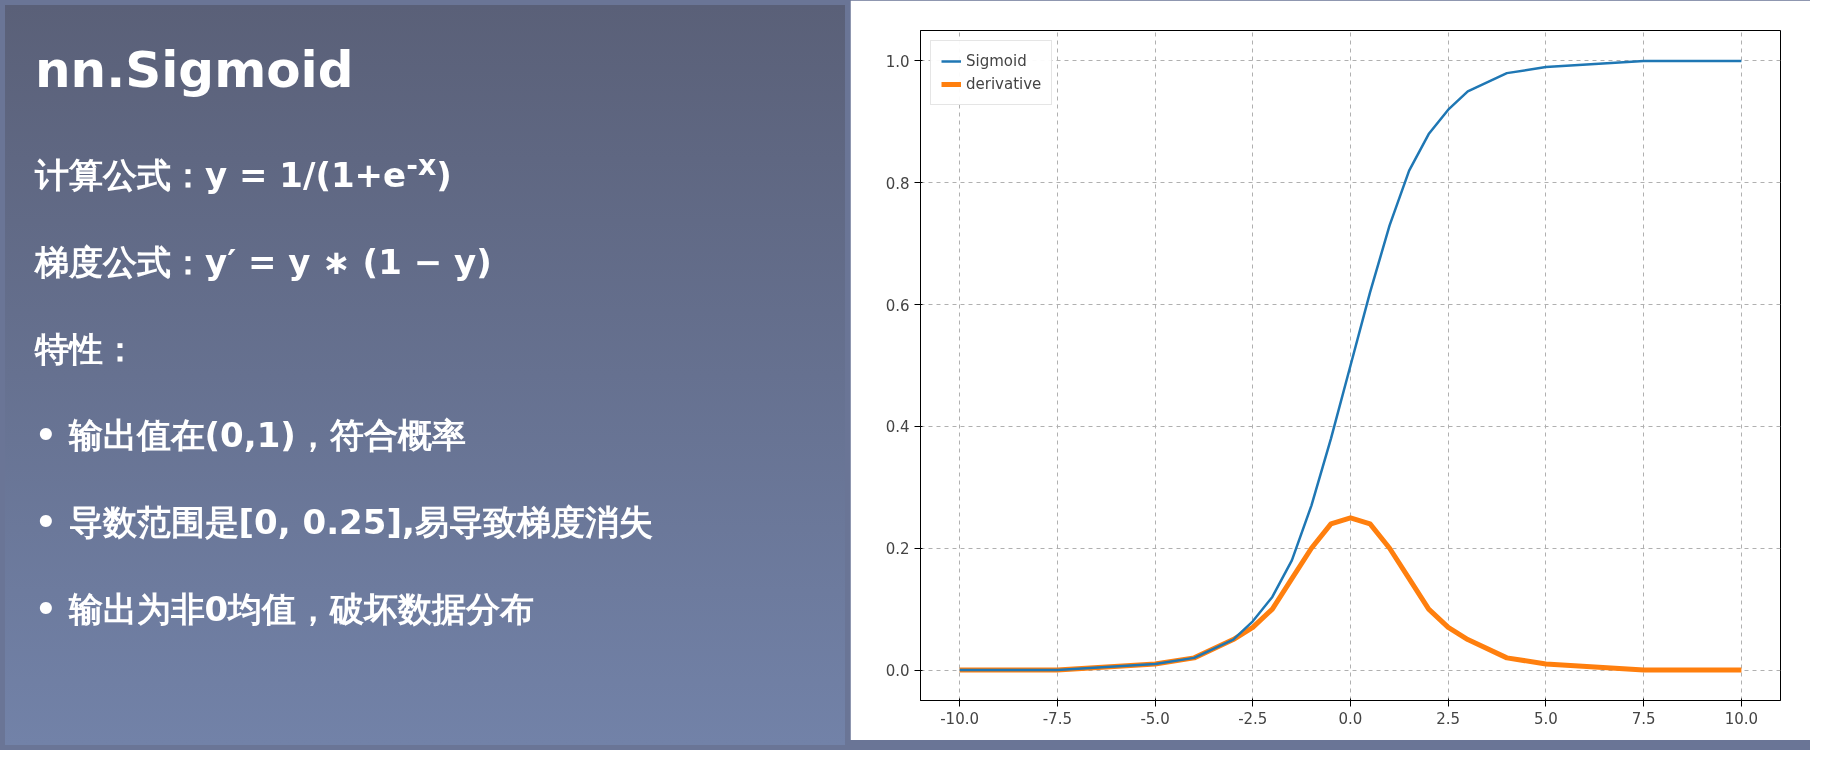  Describe the element at coordinates (1155, 718) in the screenshot. I see `x-tick-label: -5.0` at that location.